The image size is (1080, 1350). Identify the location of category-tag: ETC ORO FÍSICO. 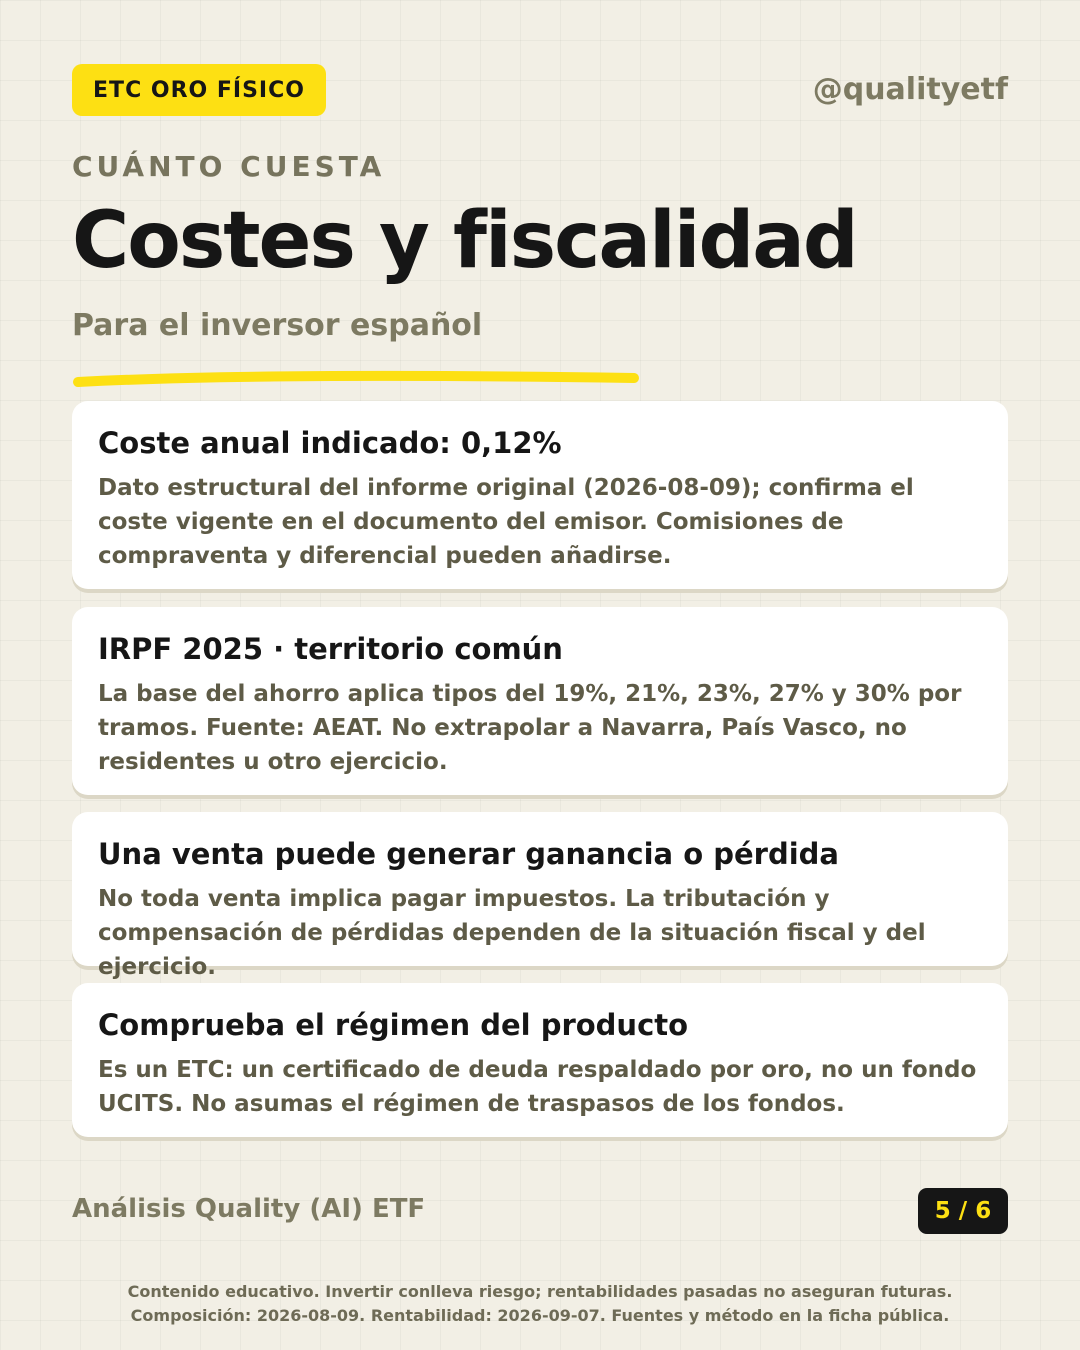
(199, 90).